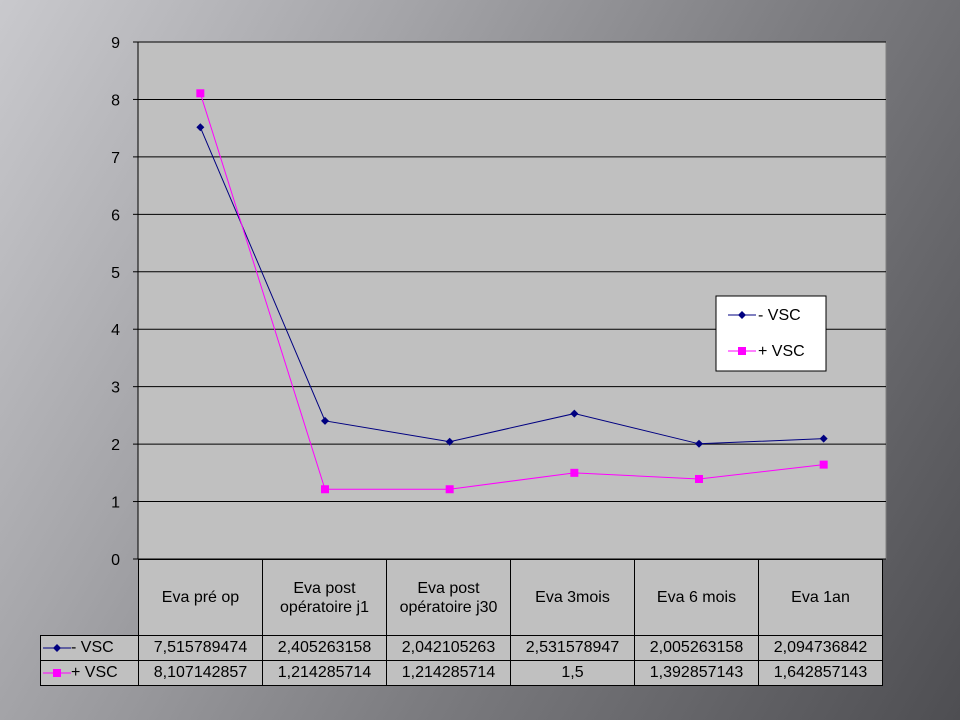 The height and width of the screenshot is (720, 960). Describe the element at coordinates (200, 648) in the screenshot. I see `table-value: 7,515789474` at that location.